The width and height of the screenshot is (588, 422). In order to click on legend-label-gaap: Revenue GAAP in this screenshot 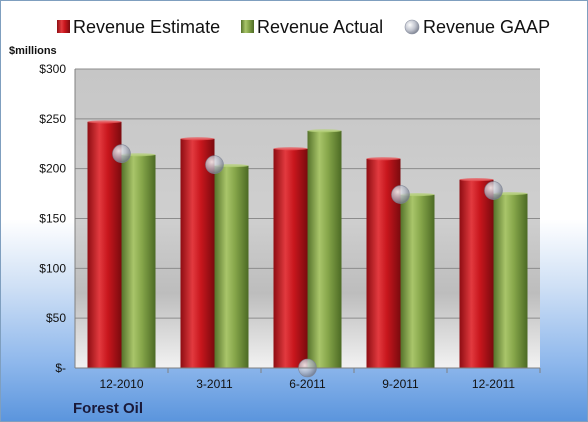, I will do `click(486, 27)`.